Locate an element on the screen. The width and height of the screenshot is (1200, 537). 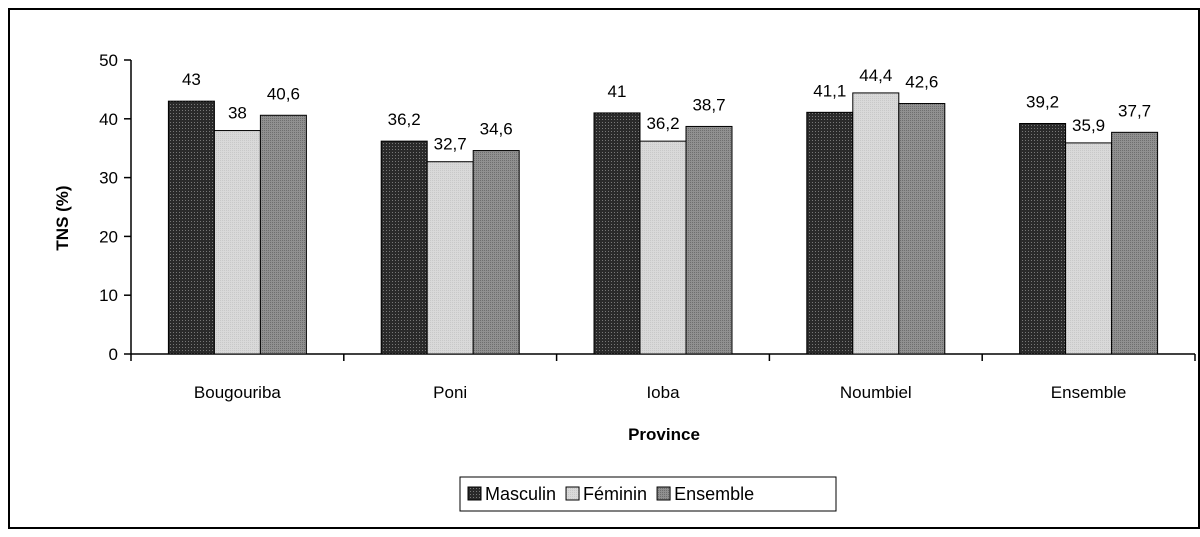
legend-label: Ensemble is located at coordinates (714, 494).